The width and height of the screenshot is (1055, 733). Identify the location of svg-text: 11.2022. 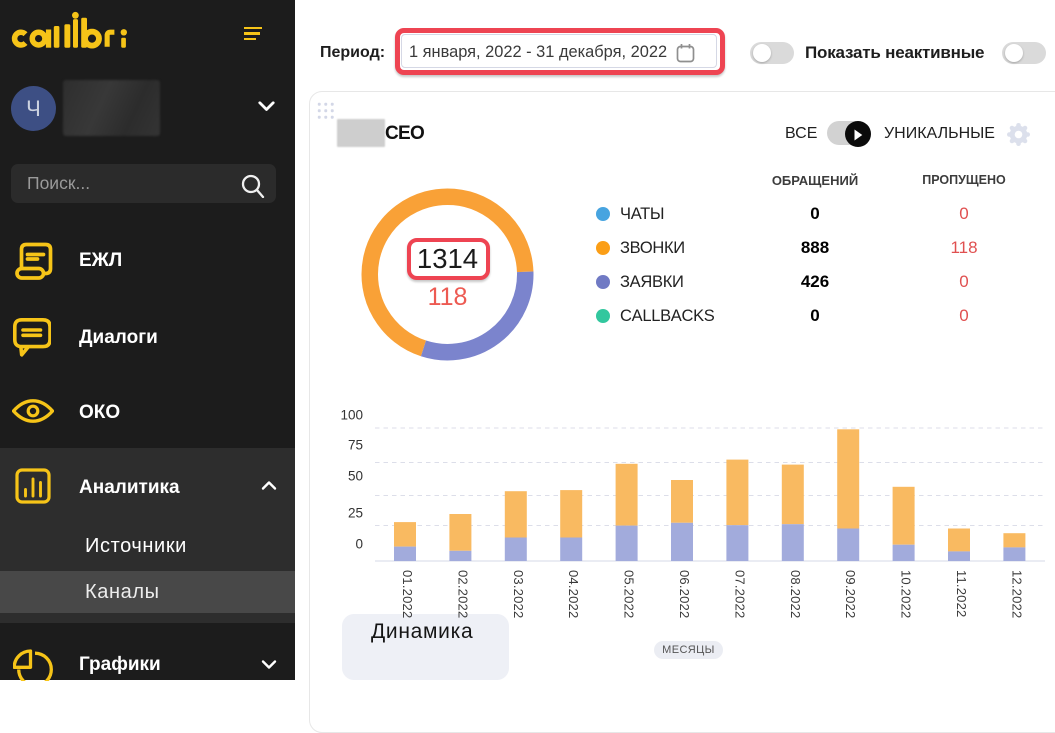
(961, 593).